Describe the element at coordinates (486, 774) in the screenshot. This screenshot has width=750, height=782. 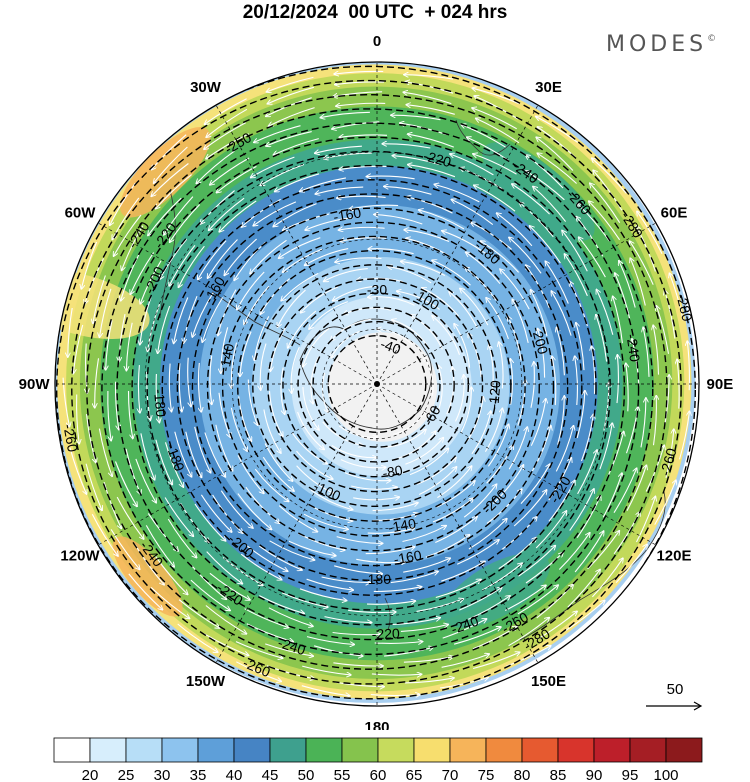
I see `colorbar-label: 75` at that location.